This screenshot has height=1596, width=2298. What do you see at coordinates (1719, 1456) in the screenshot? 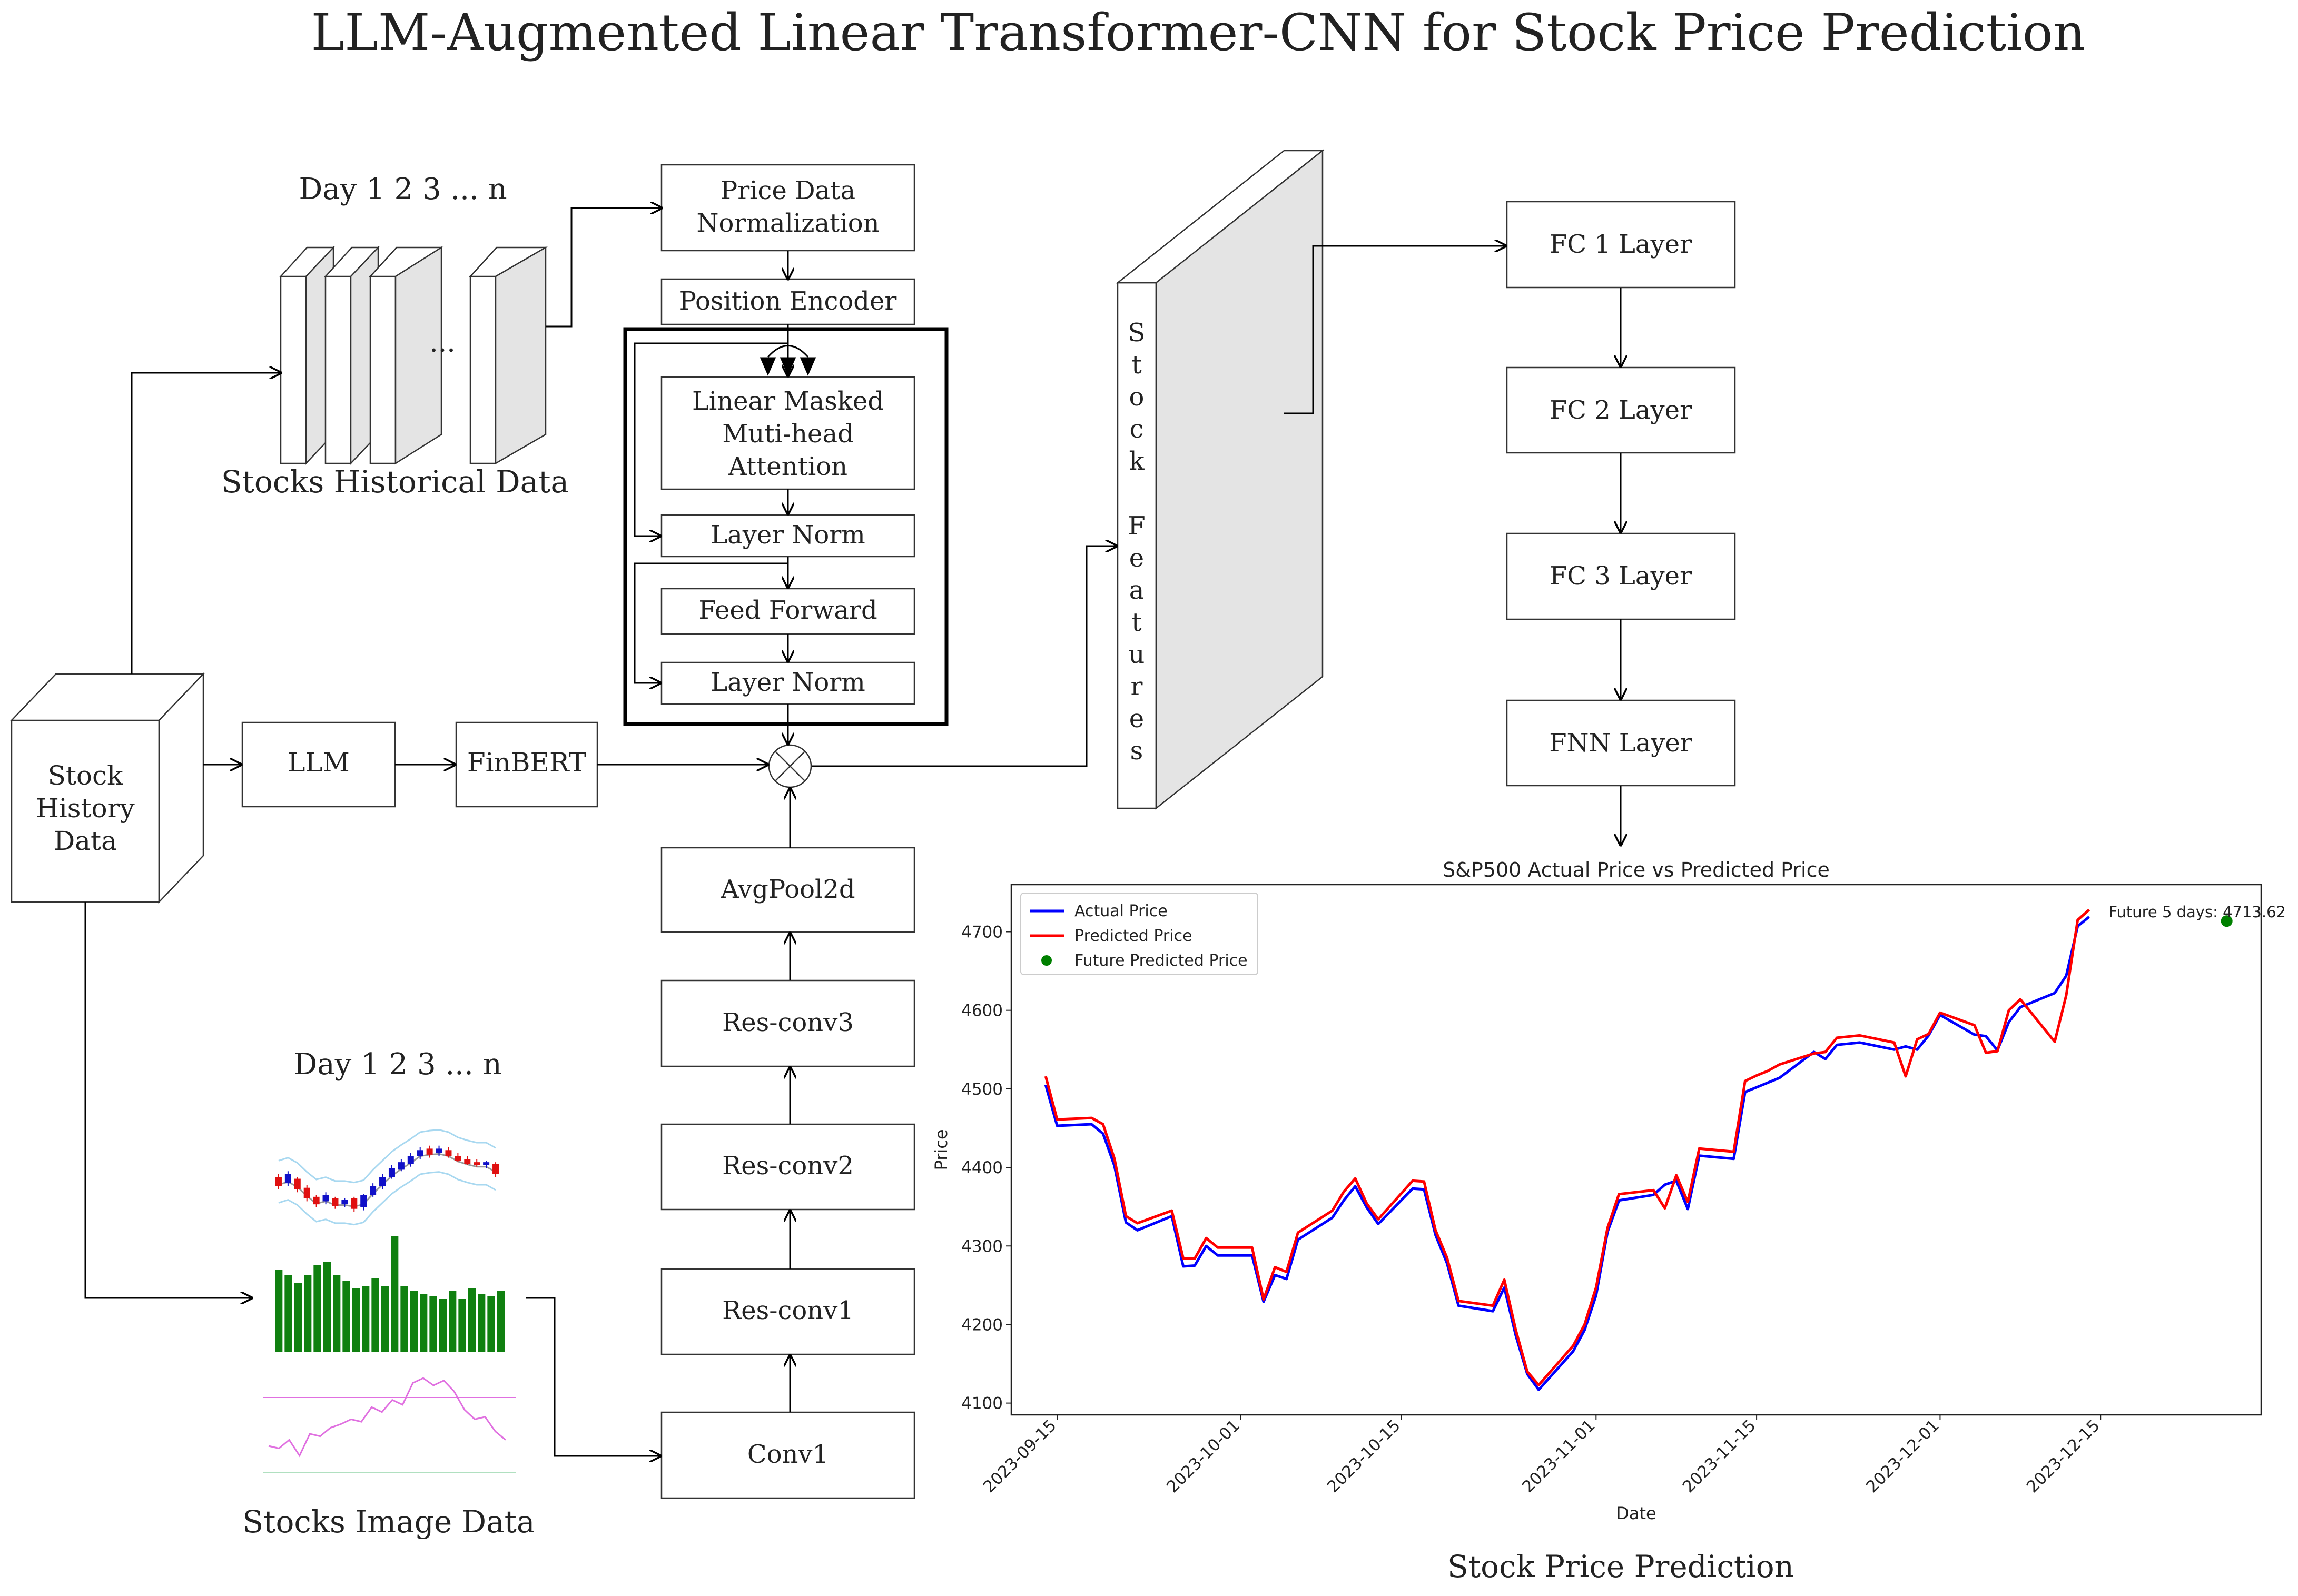
I see `x-tick-label: 2023-11-15` at bounding box center [1719, 1456].